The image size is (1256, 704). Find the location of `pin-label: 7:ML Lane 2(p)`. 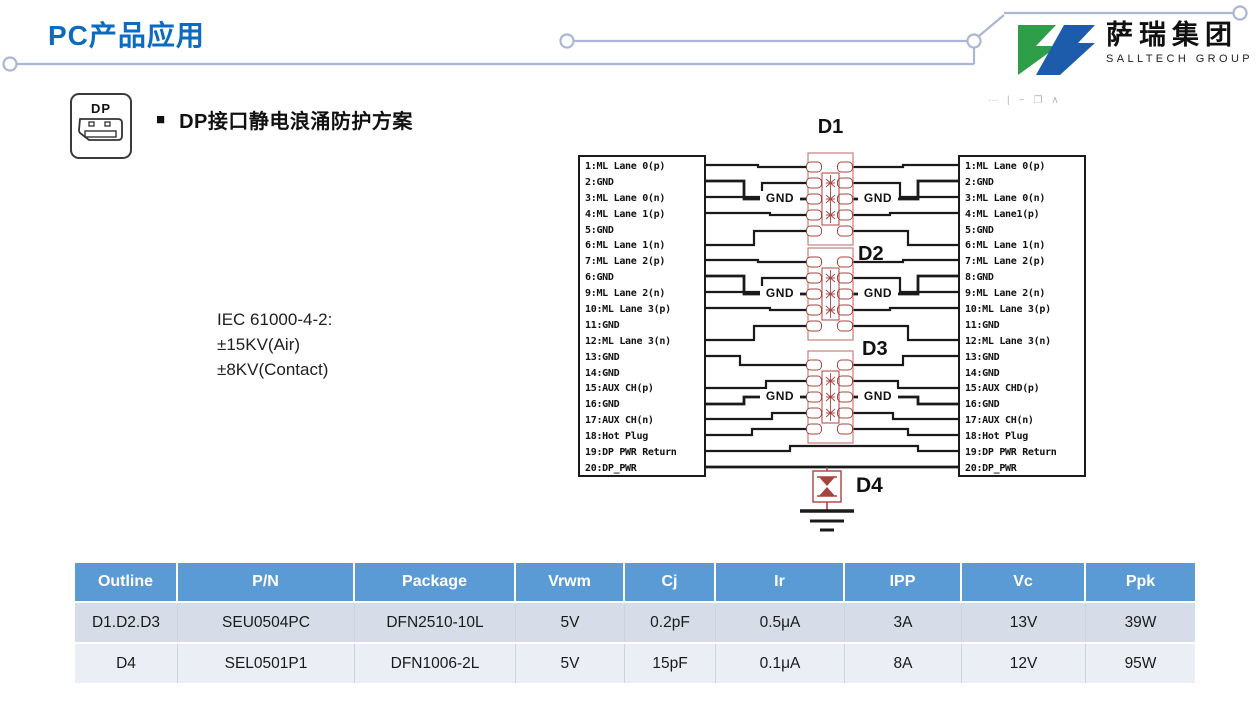

pin-label: 7:ML Lane 2(p) is located at coordinates (1005, 262).